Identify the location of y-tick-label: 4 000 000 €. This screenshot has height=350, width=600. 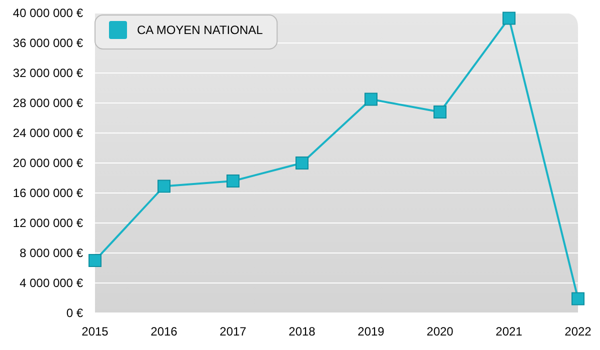
(52, 283).